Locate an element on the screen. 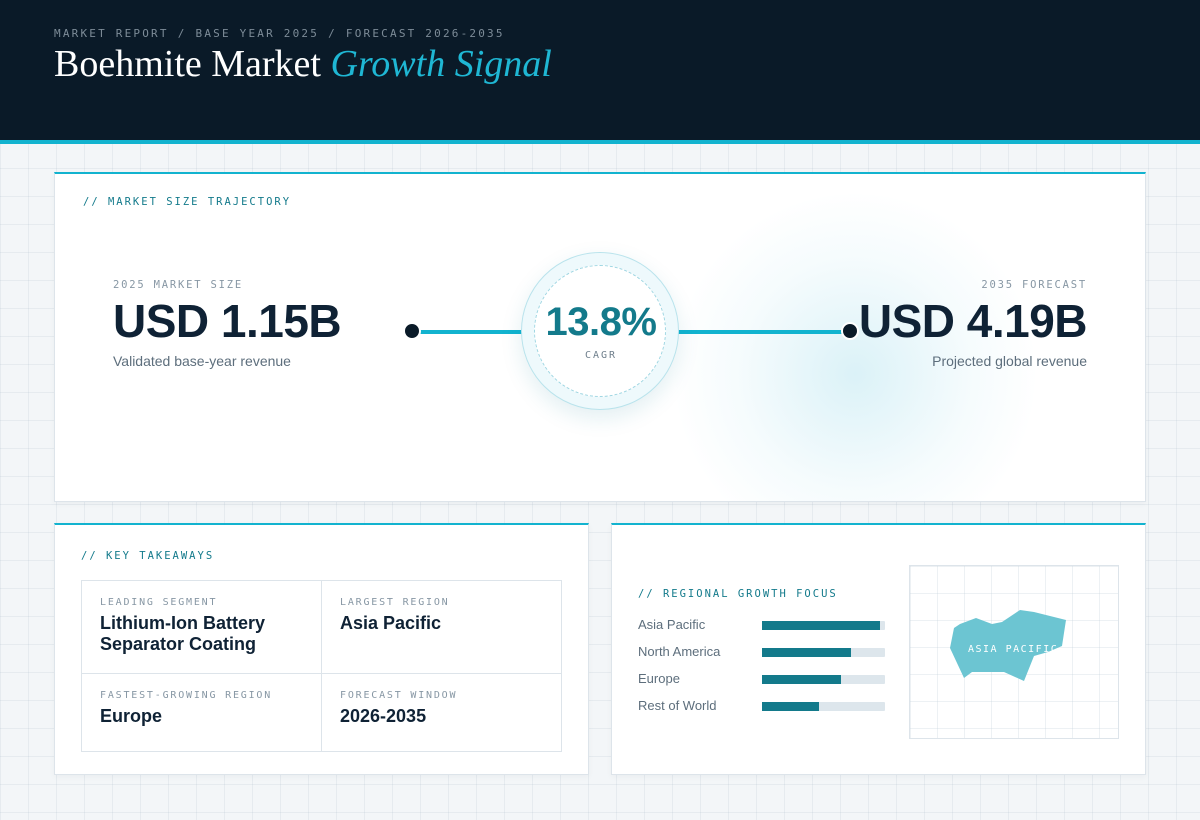 Image resolution: width=1200 pixels, height=820 pixels. takeaway-label: LARGEST REGION is located at coordinates (395, 602).